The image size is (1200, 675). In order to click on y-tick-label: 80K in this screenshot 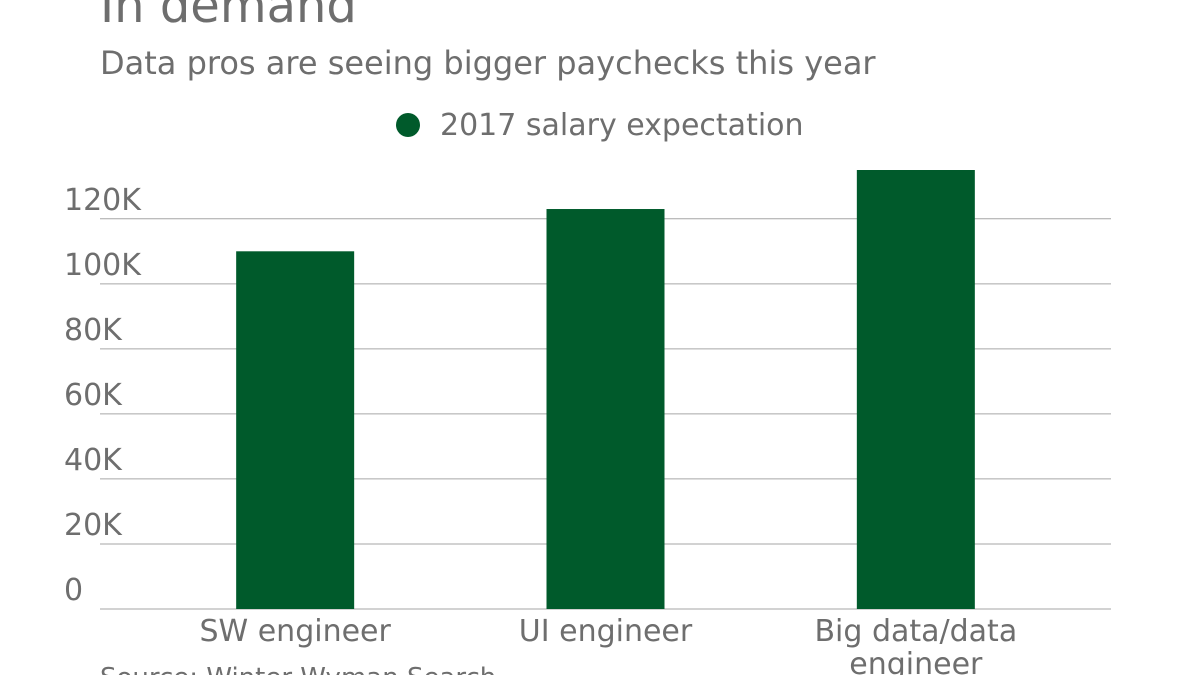, I will do `click(93, 330)`.